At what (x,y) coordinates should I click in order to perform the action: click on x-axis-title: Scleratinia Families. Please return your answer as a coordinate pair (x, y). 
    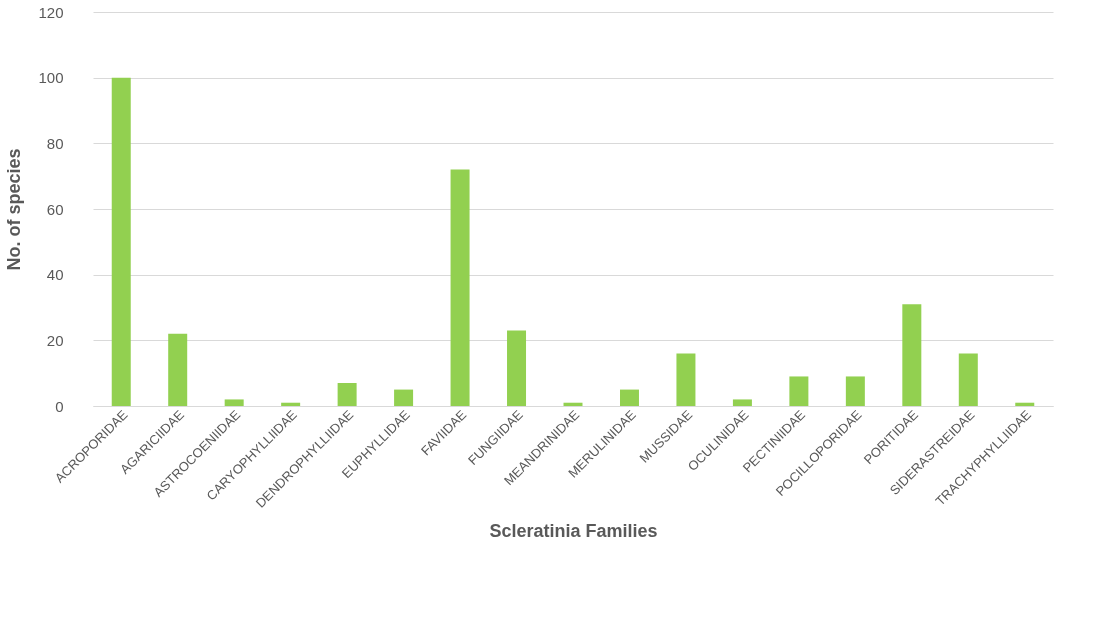
    Looking at the image, I should click on (573, 530).